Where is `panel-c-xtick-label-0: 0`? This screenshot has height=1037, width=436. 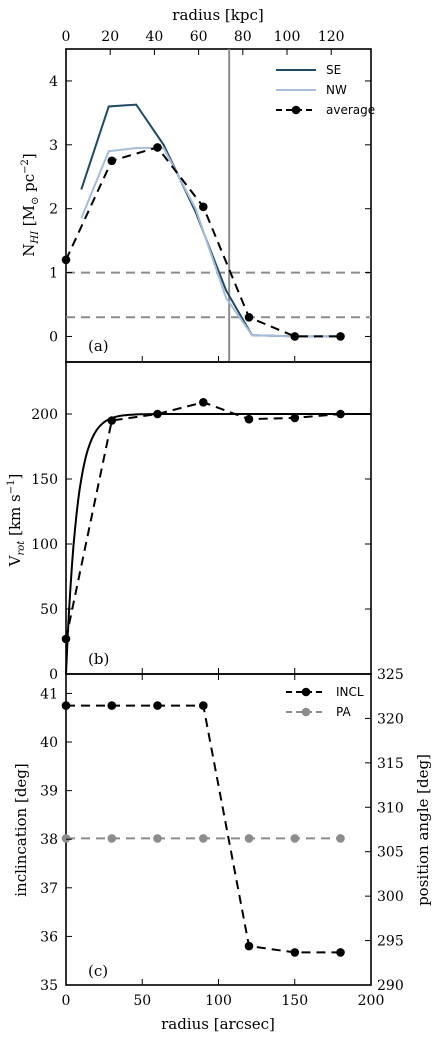 panel-c-xtick-label-0: 0 is located at coordinates (66, 1001).